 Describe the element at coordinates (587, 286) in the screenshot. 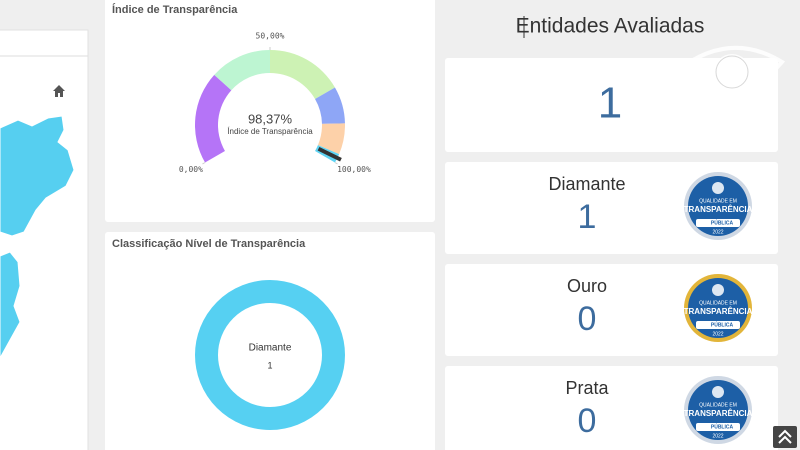

I see `card-label: Ouro` at that location.